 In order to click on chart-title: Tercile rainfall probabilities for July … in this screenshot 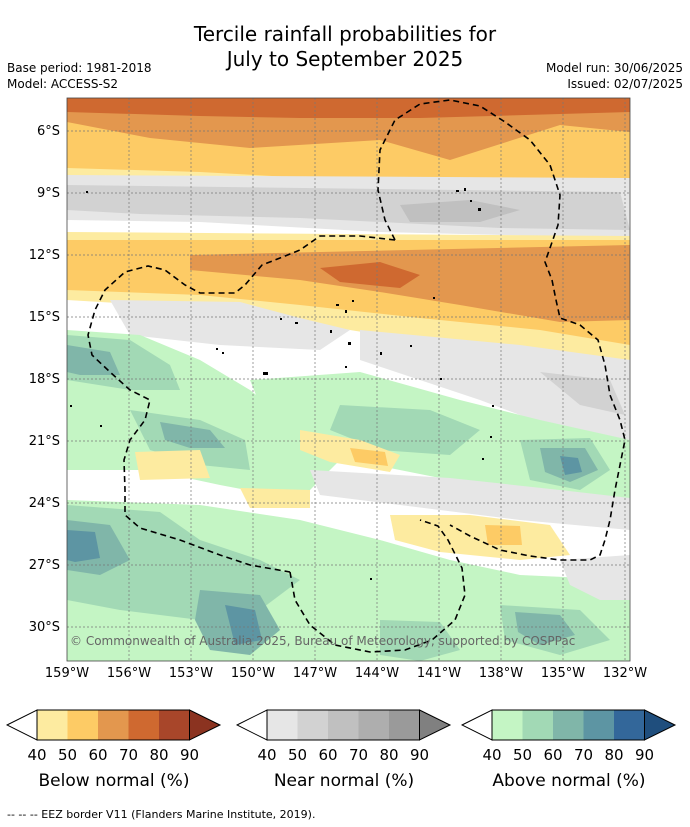, I will do `click(345, 47)`.